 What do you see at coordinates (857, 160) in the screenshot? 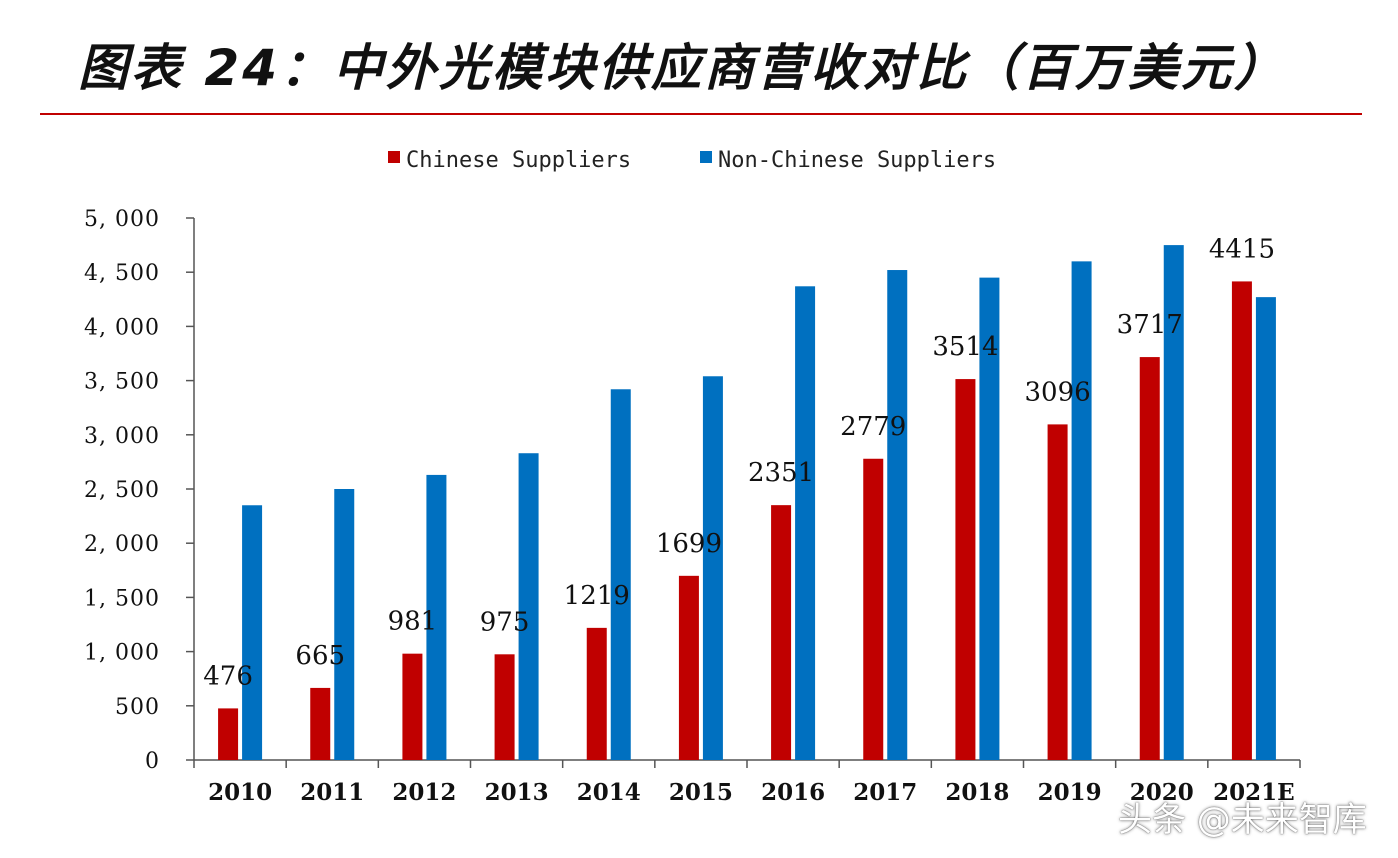
I see `legend-label: Non-Chinese Suppliers` at bounding box center [857, 160].